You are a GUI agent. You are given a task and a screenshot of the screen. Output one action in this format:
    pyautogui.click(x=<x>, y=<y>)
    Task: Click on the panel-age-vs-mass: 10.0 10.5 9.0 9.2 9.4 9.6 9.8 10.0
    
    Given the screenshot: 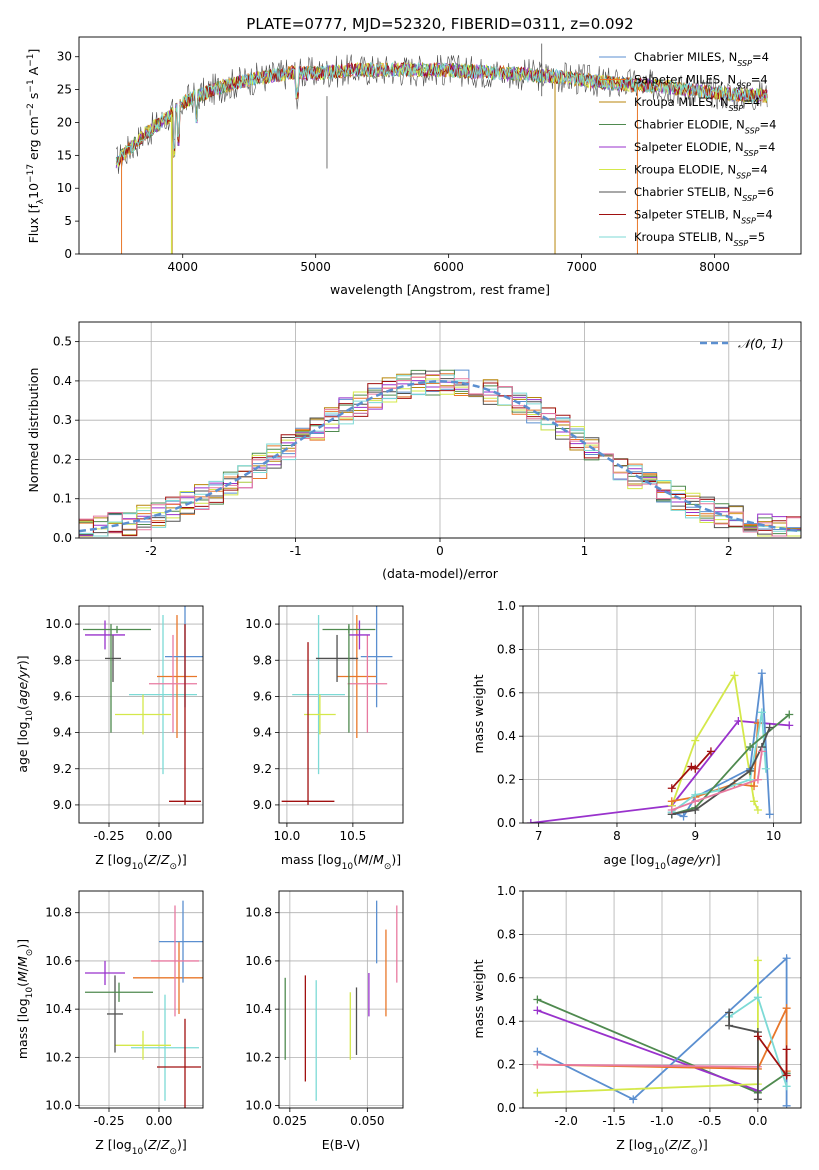 What is the action you would take?
    pyautogui.click(x=324, y=724)
    